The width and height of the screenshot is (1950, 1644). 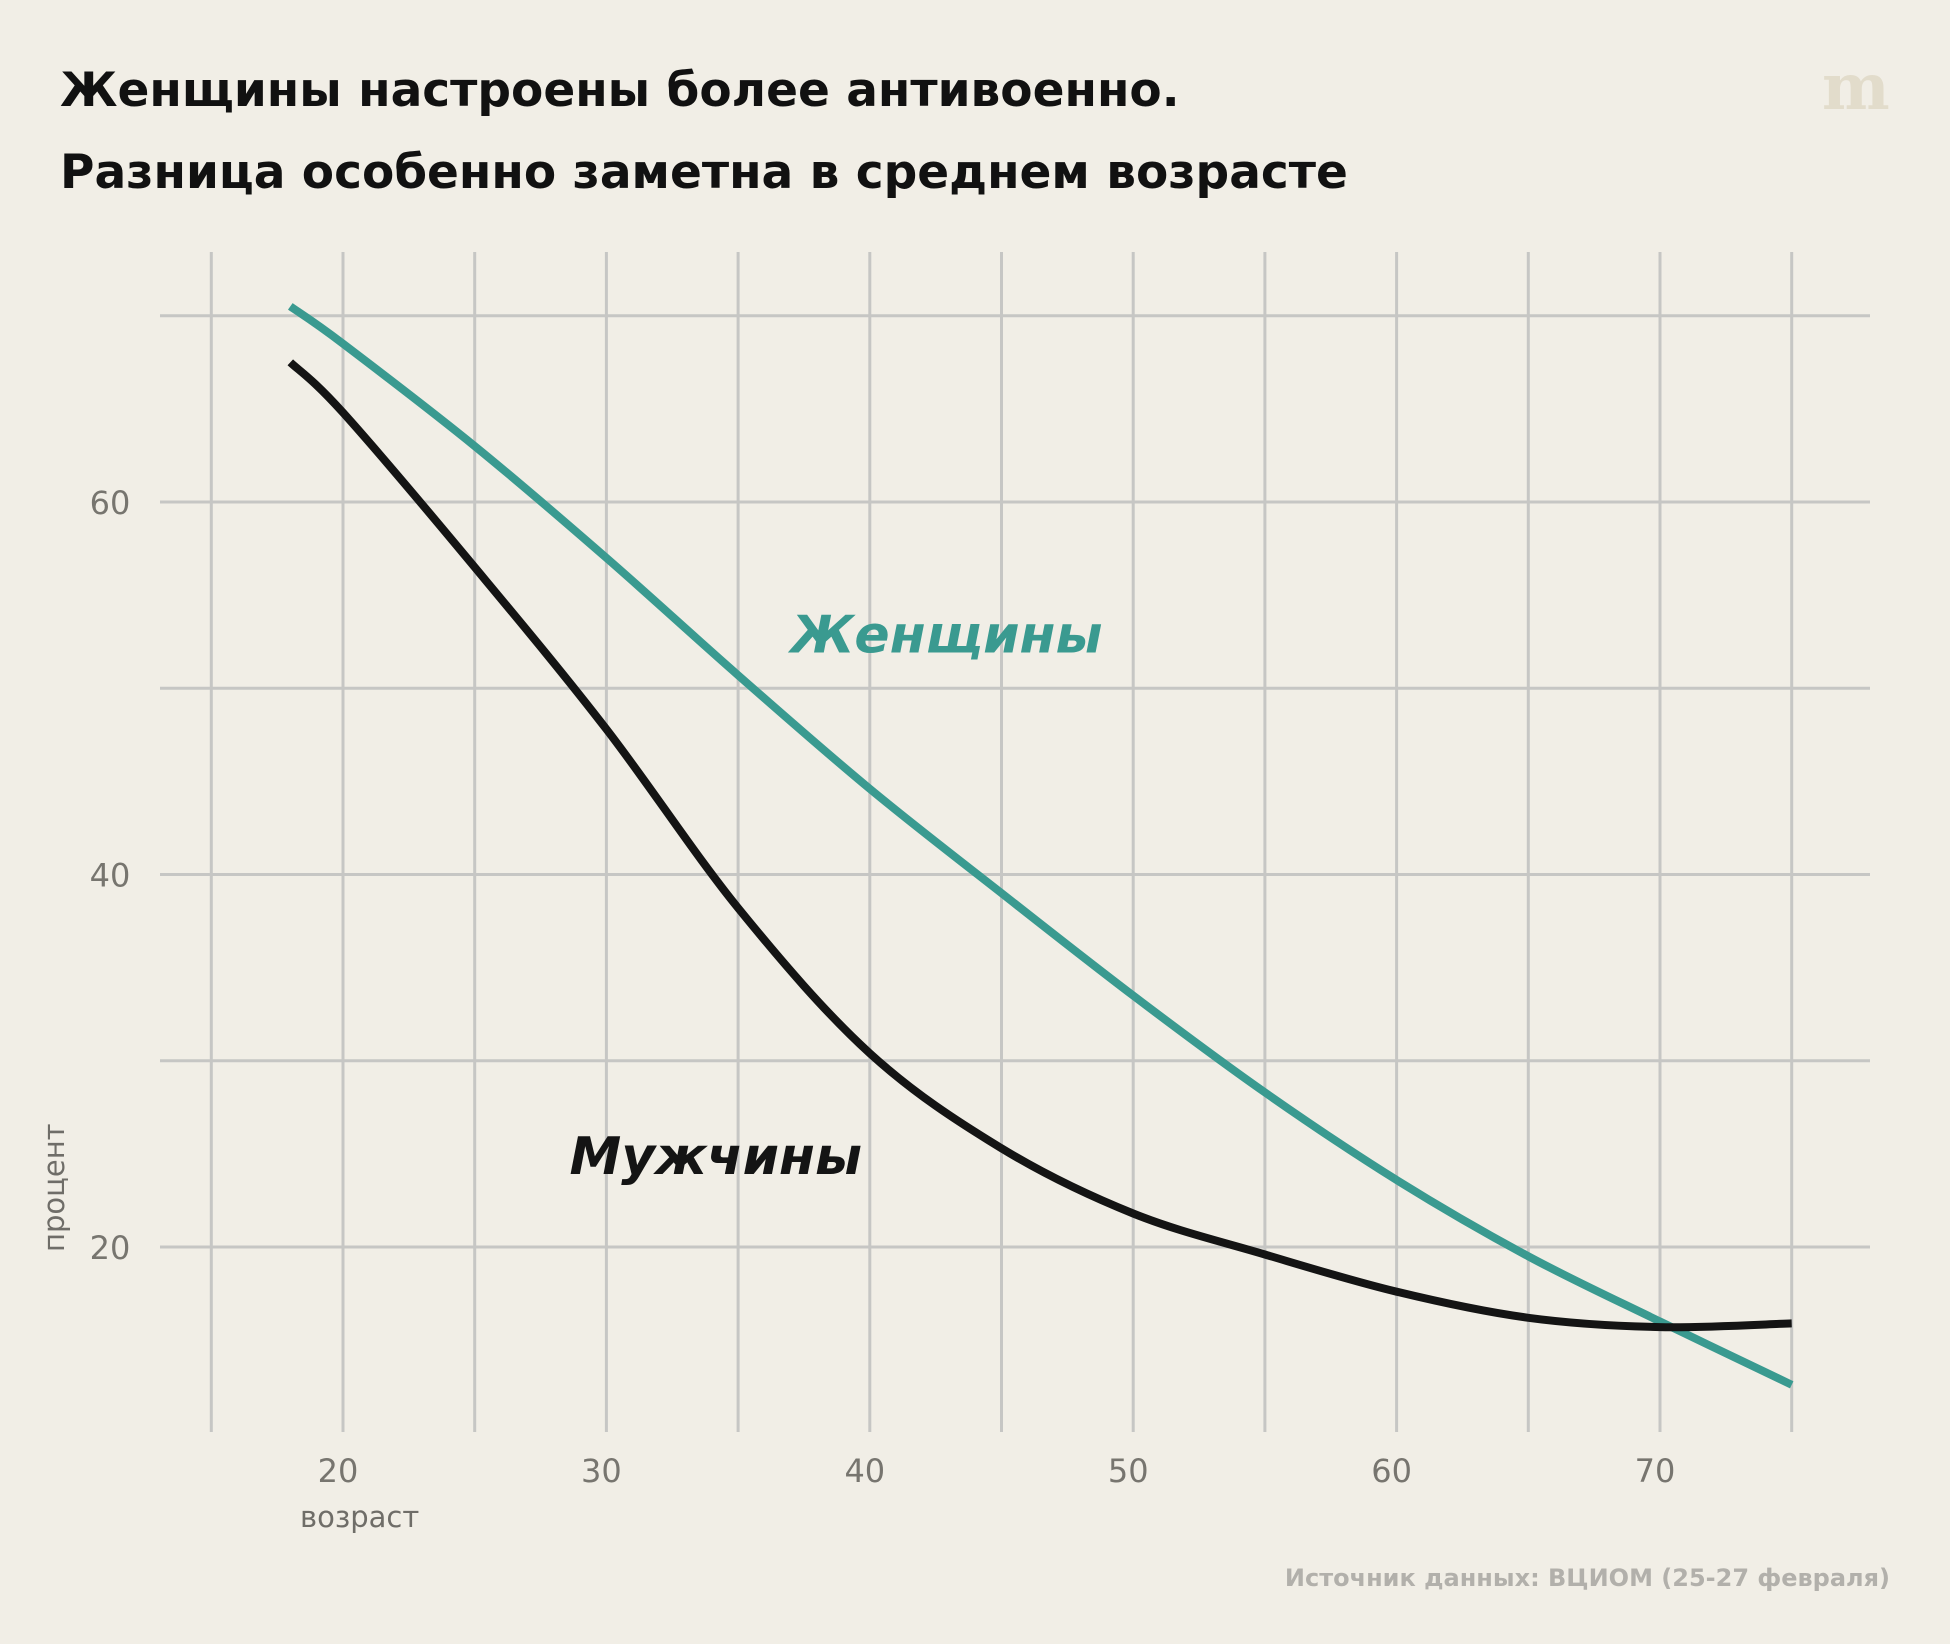 What do you see at coordinates (1587, 1578) in the screenshot?
I see `data-source-note: Источник данных: ВЦИОМ (25-27 февраля)` at bounding box center [1587, 1578].